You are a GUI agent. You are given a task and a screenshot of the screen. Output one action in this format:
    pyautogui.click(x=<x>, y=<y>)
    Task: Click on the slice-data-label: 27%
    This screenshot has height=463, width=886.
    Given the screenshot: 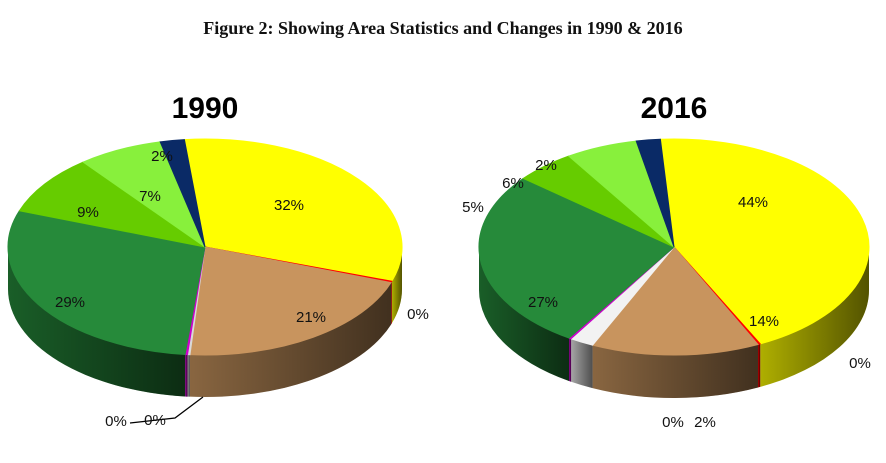 What is the action you would take?
    pyautogui.click(x=543, y=302)
    